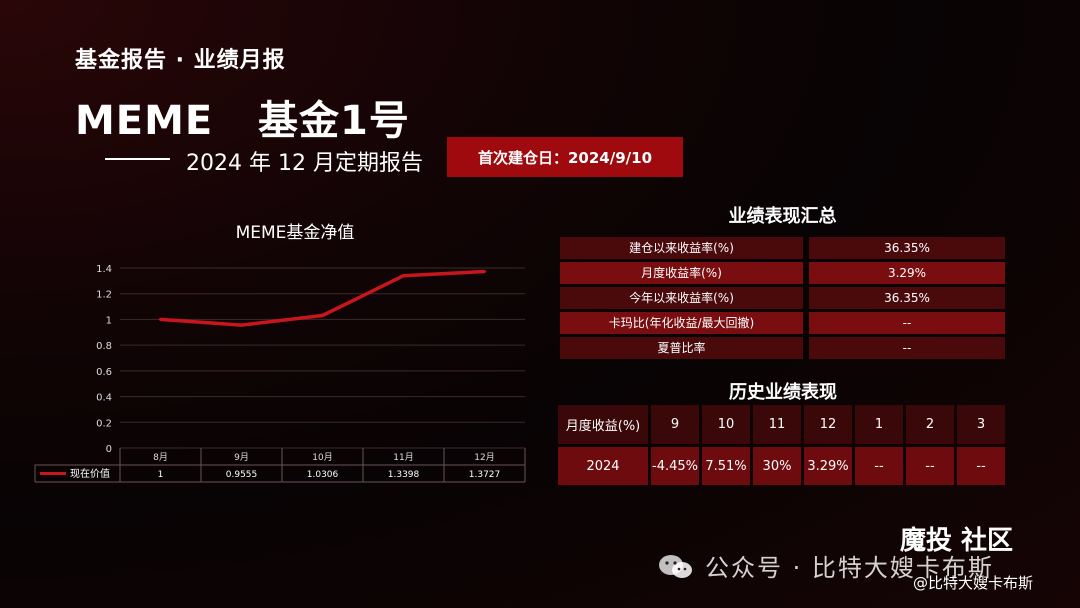  What do you see at coordinates (681, 348) in the screenshot?
I see `summary-label: 夏普比率` at bounding box center [681, 348].